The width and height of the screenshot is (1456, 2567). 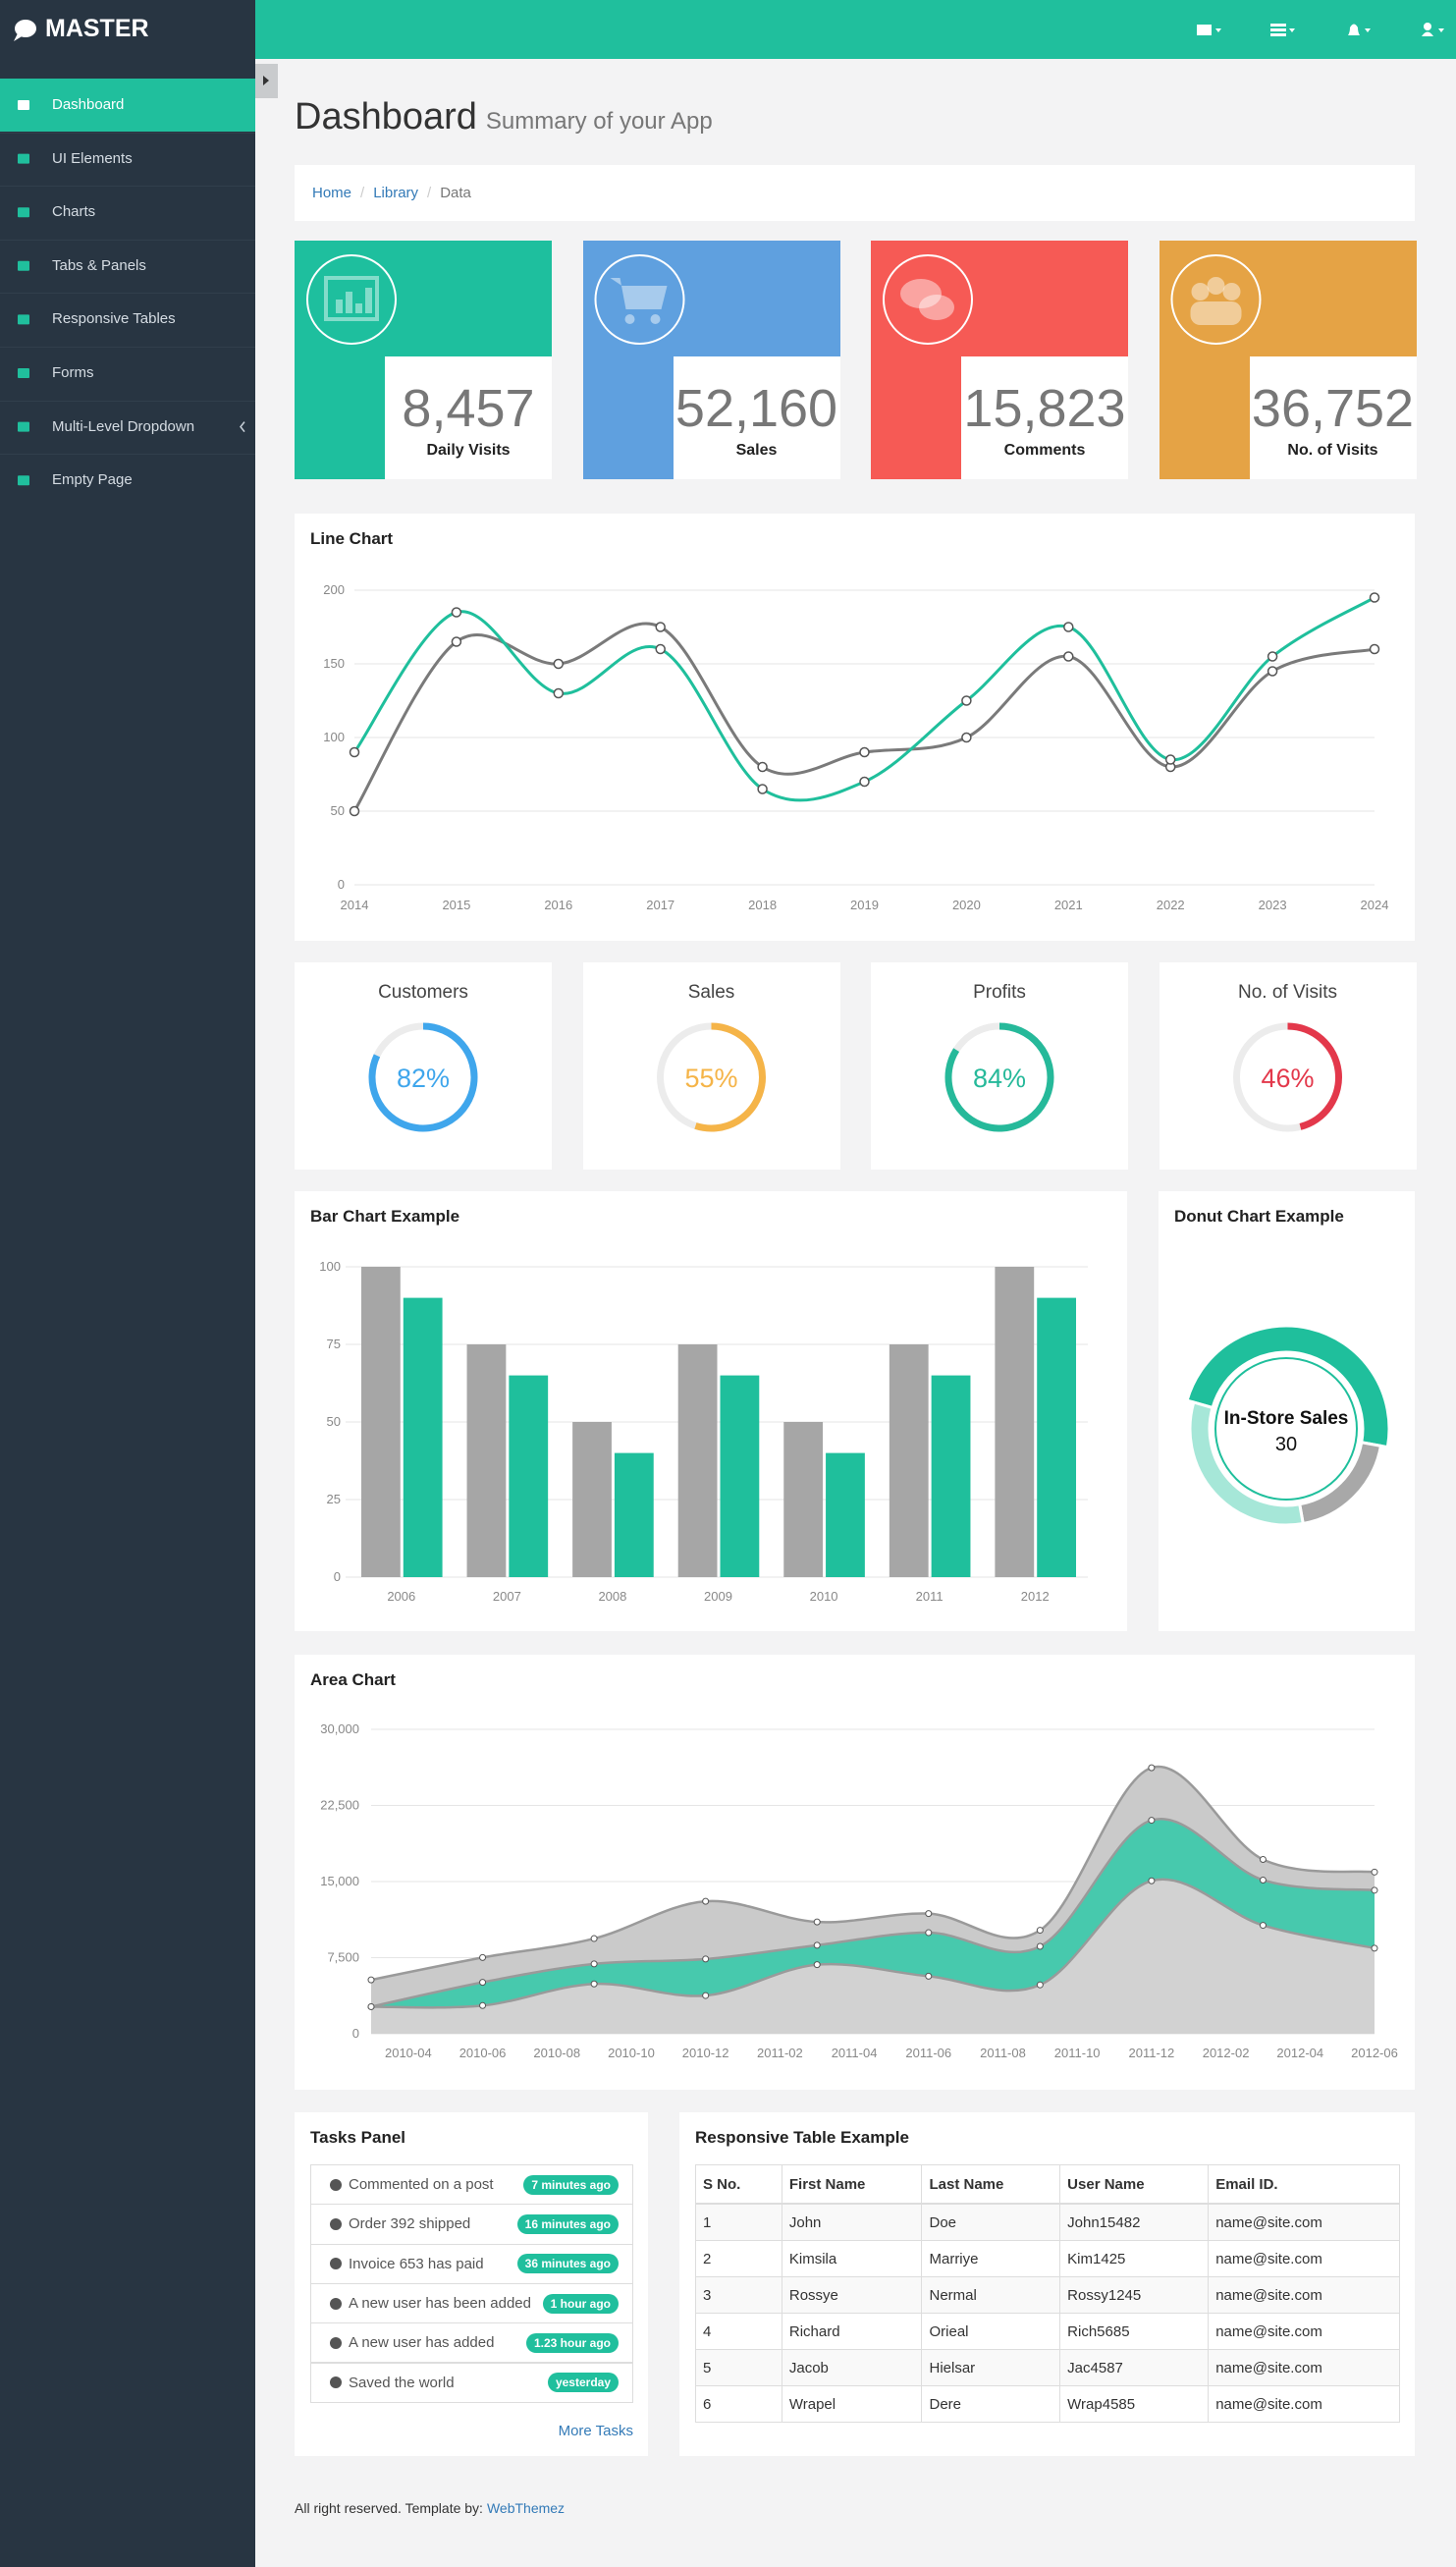 I want to click on table-header-cell: User Name, so click(x=1134, y=2184).